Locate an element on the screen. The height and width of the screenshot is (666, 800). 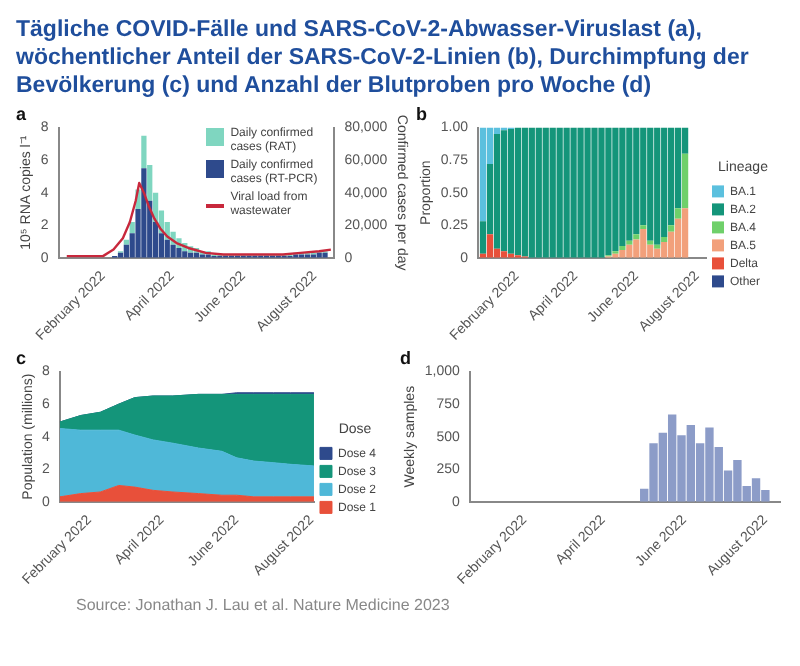
chart-title: a is located at coordinates (22, 113).